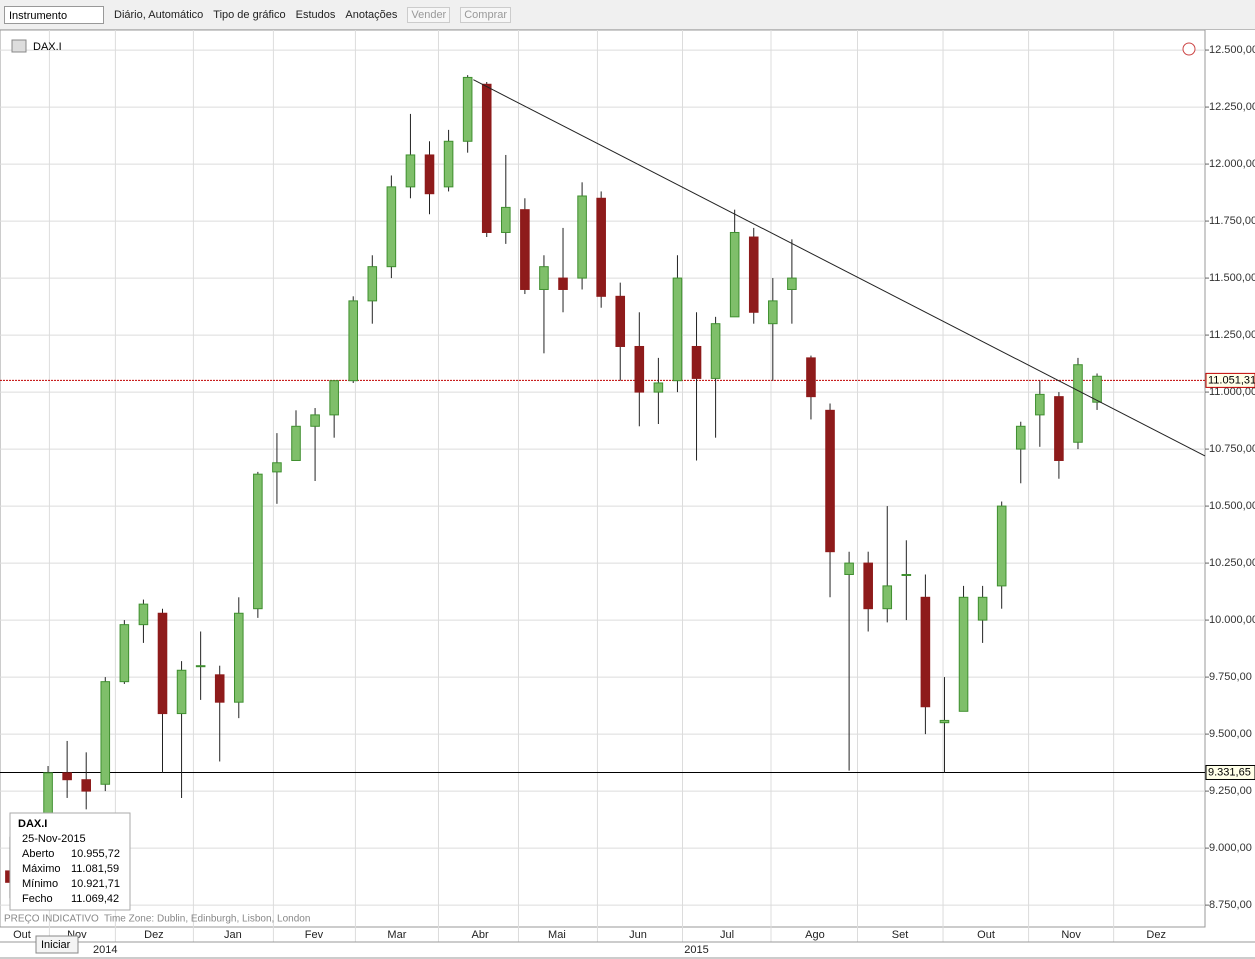 This screenshot has height=959, width=1255. What do you see at coordinates (396, 935) in the screenshot?
I see `x-tick-label: Mar` at bounding box center [396, 935].